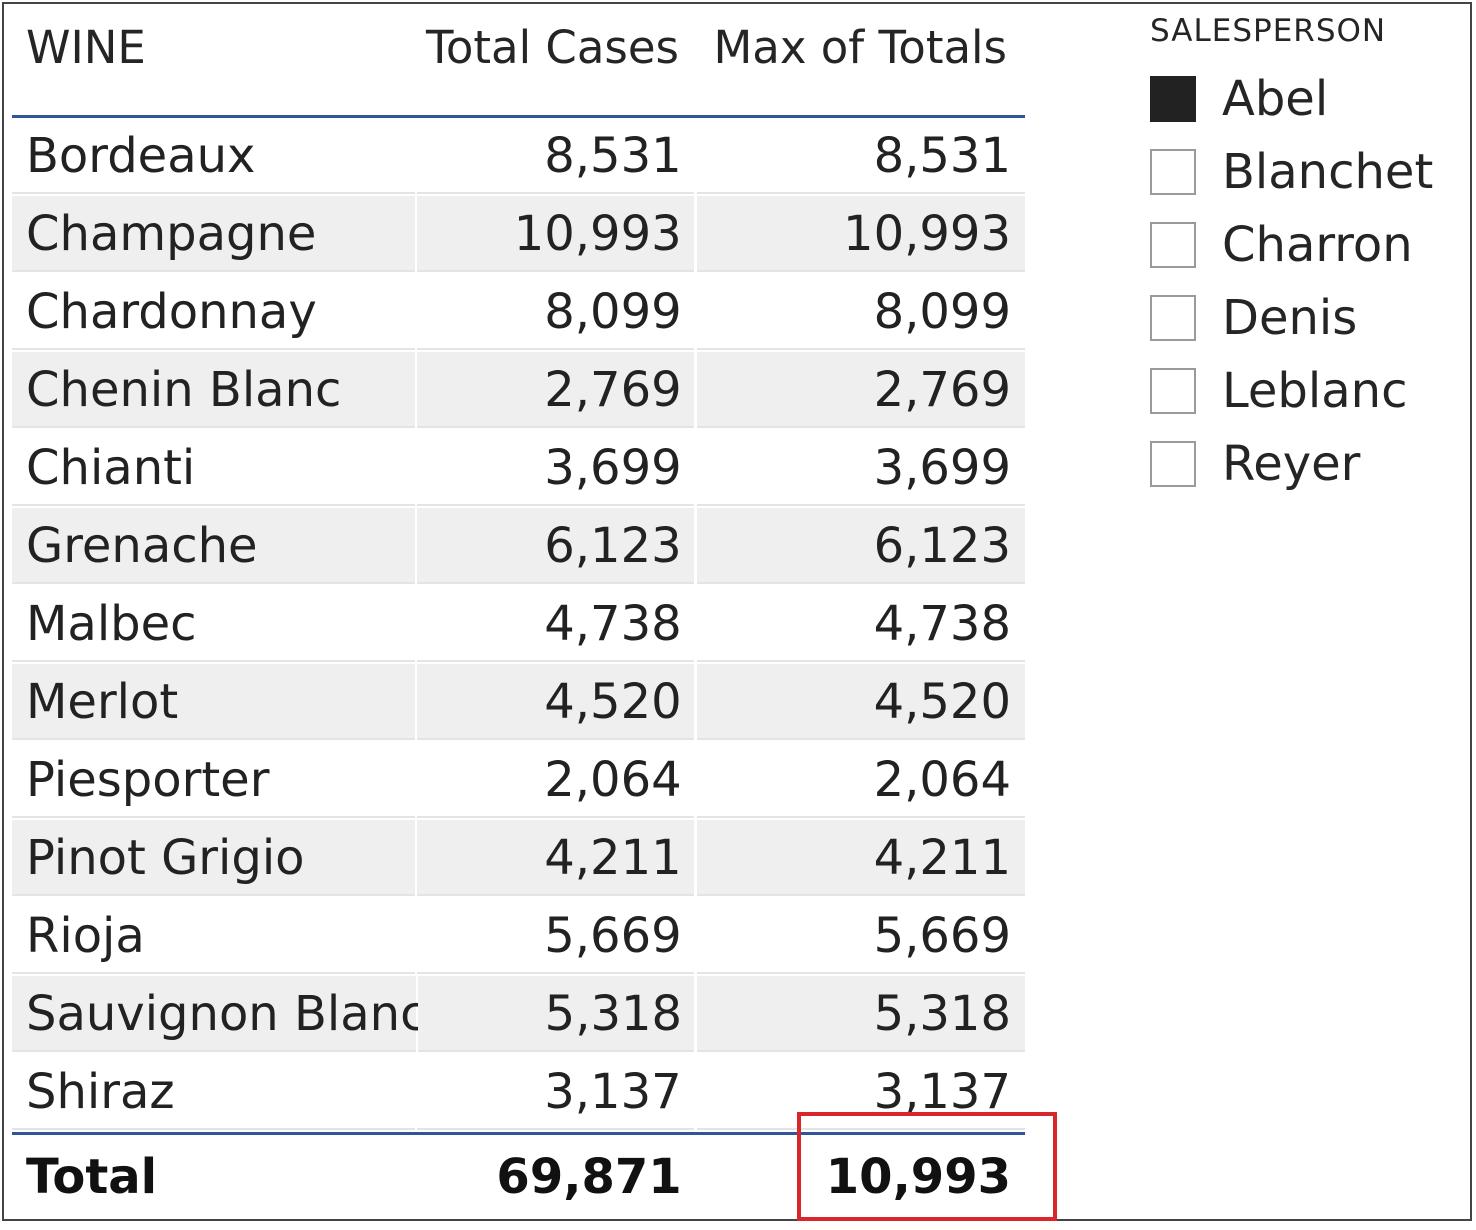 This screenshot has width=1476, height=1230. Describe the element at coordinates (555, 1173) in the screenshot. I see `total-cases-value: 69,871` at that location.